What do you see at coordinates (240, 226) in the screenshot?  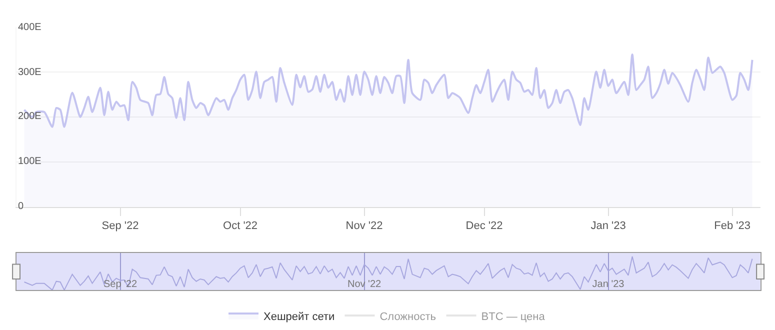 I see `x-tick-label: Oct '22` at bounding box center [240, 226].